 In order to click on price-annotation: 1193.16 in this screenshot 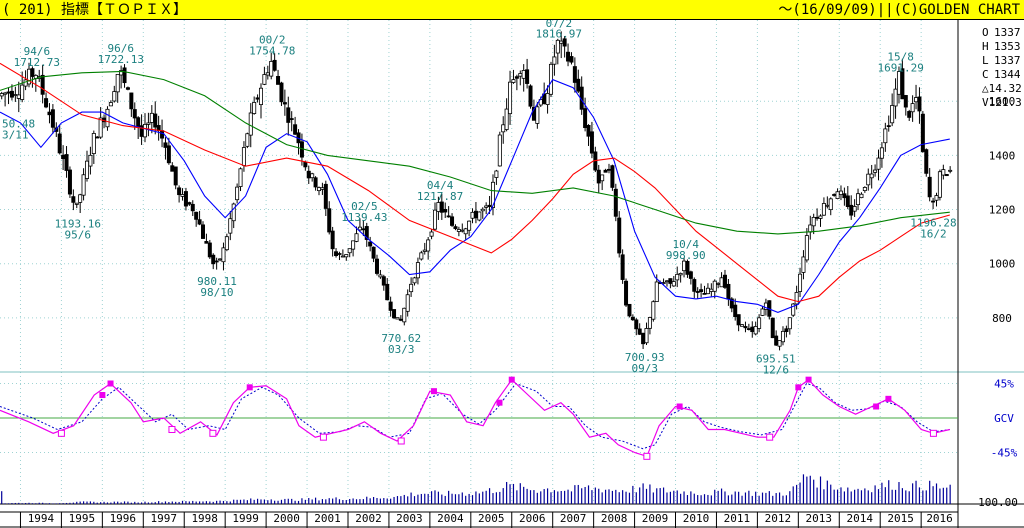, I will do `click(78, 223)`.